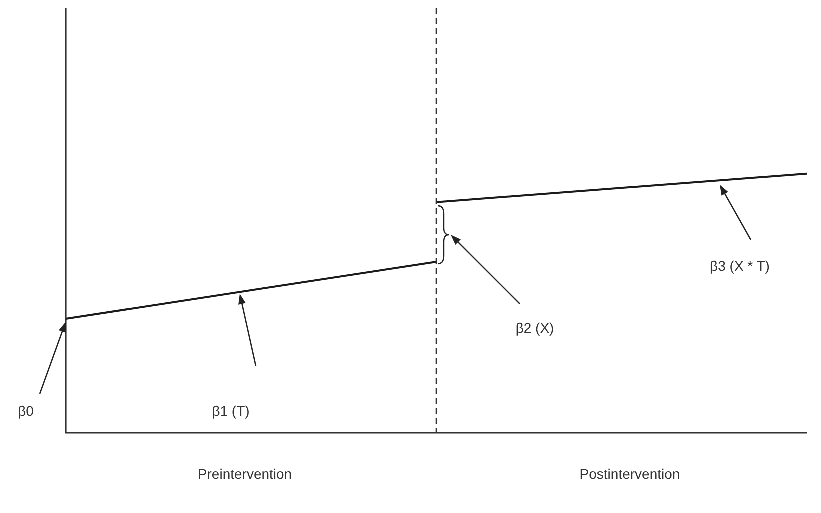  Describe the element at coordinates (26, 410) in the screenshot. I see `text: β0` at that location.